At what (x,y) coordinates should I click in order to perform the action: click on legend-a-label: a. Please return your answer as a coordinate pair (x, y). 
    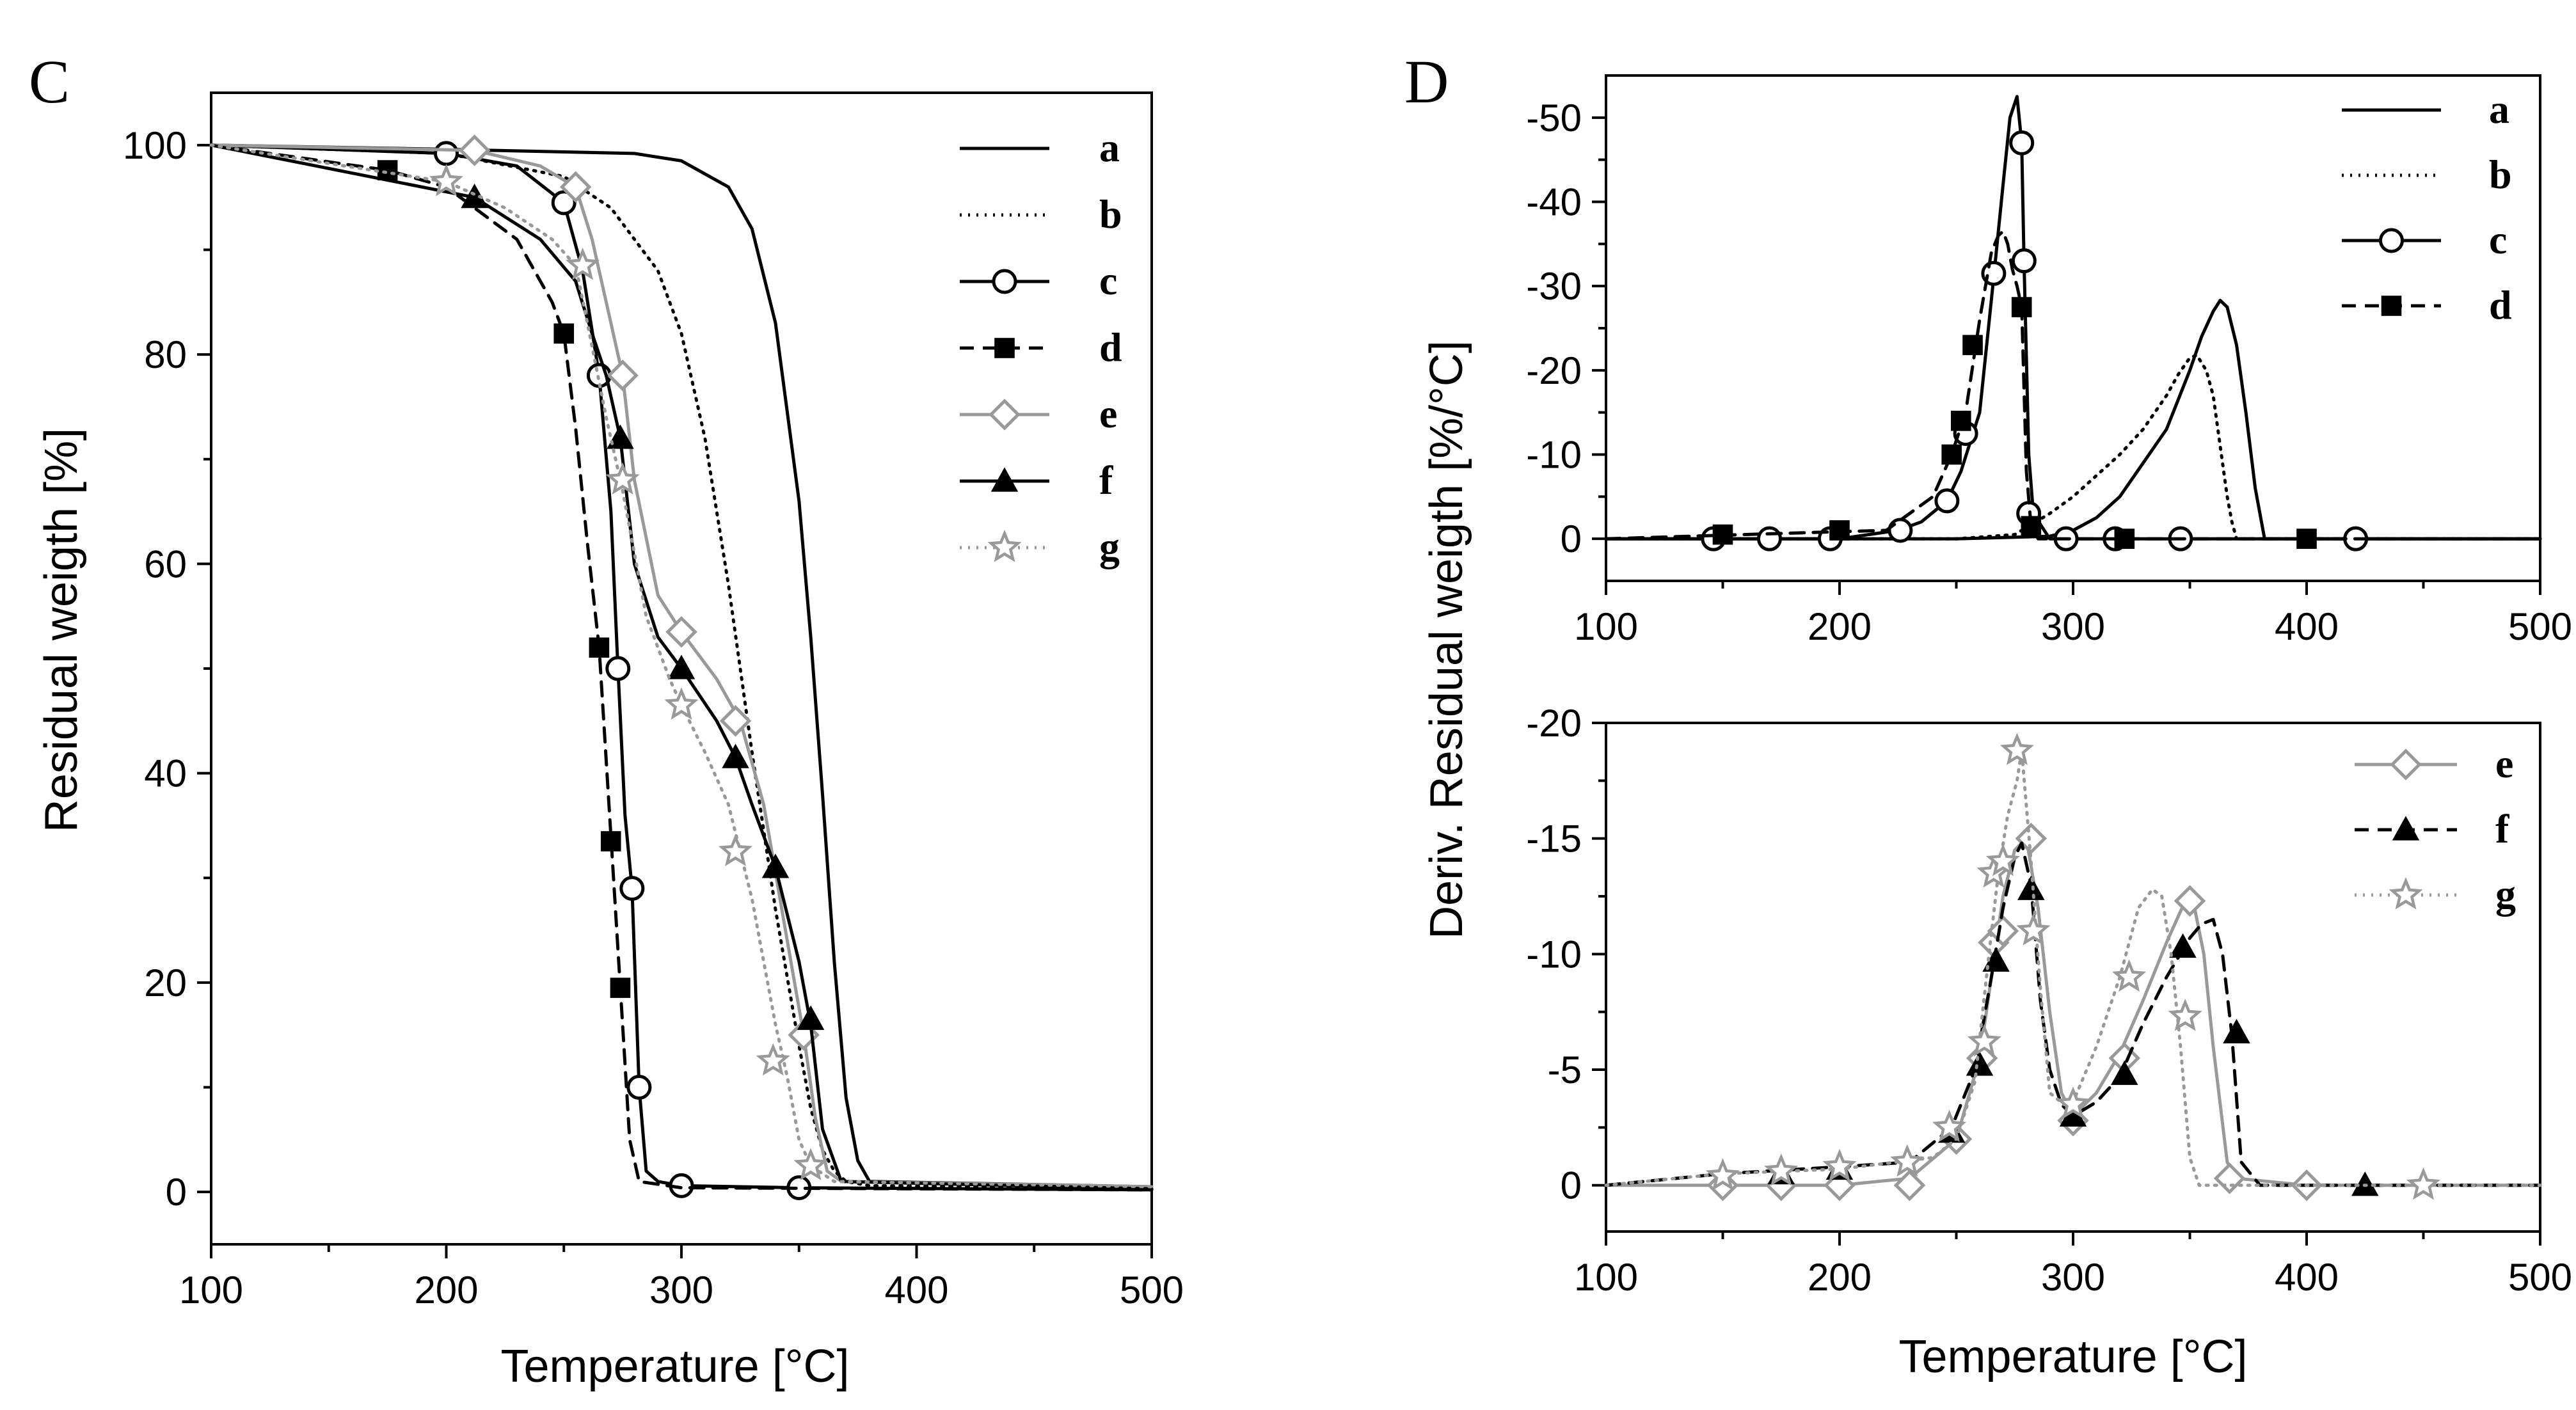
    Looking at the image, I should click on (1110, 147).